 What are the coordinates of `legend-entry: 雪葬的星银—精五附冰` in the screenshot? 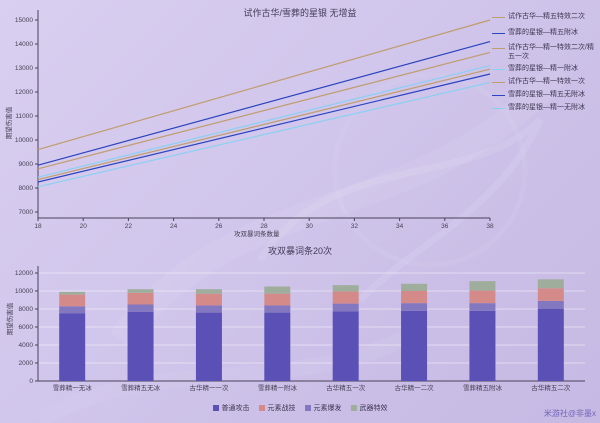 It's located at (535, 33).